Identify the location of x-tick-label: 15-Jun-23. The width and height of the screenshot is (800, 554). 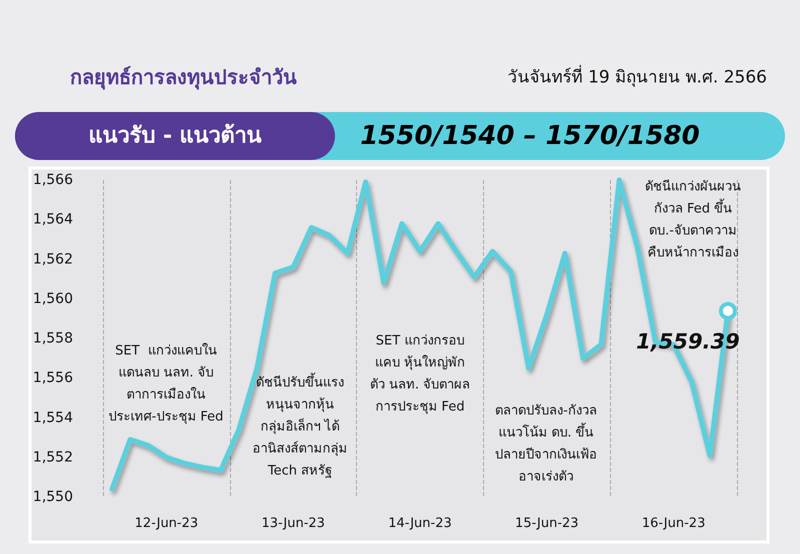
(547, 523).